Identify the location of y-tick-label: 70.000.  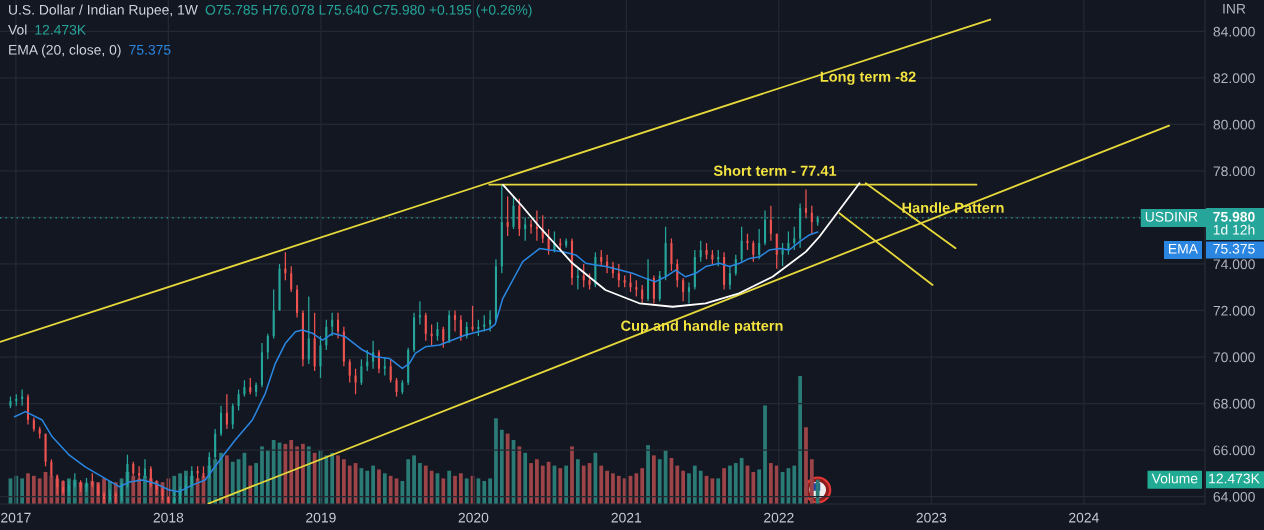
(1234, 357).